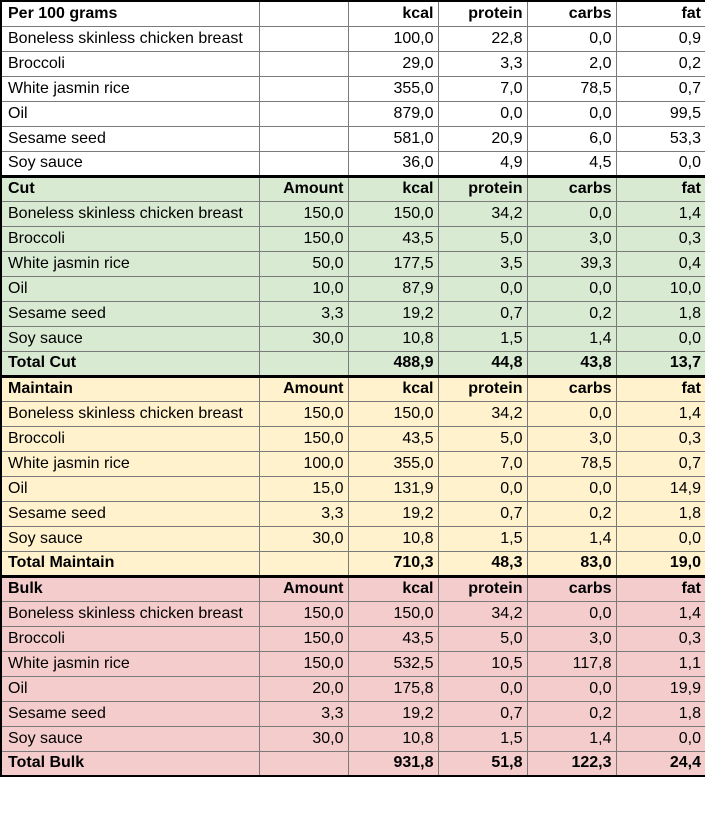  I want to click on header-cell: Bulk, so click(130, 588).